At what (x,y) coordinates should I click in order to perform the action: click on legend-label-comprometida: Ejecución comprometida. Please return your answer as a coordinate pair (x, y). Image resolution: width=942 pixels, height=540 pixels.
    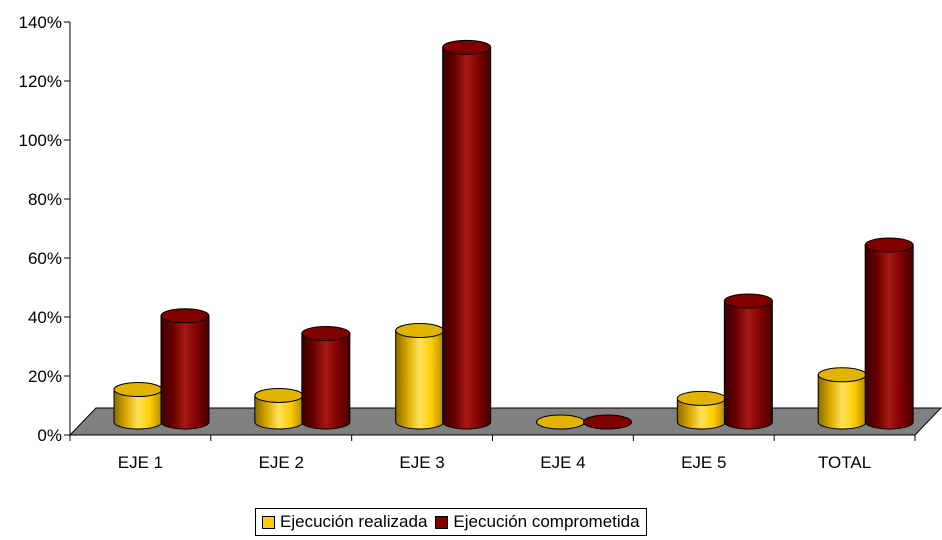
    Looking at the image, I should click on (546, 521).